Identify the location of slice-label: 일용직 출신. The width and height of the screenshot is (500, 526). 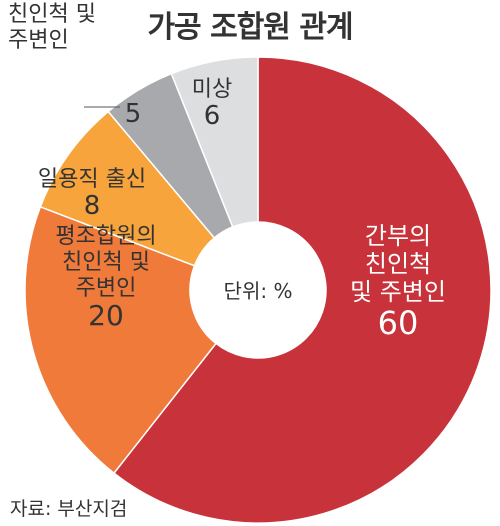
(92, 179).